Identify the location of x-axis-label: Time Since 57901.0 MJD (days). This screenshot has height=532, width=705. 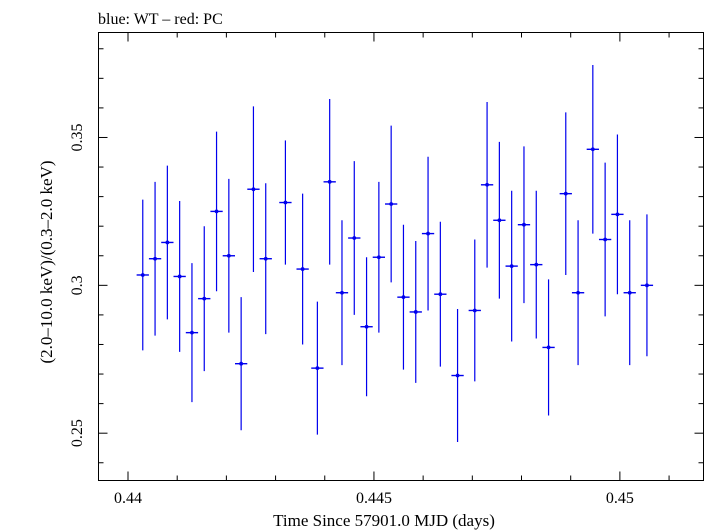
(384, 520).